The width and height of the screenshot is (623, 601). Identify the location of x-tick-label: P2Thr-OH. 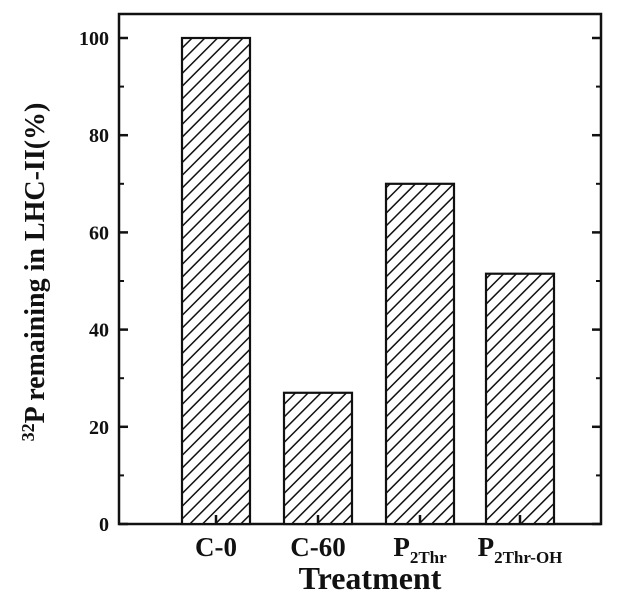
(520, 549).